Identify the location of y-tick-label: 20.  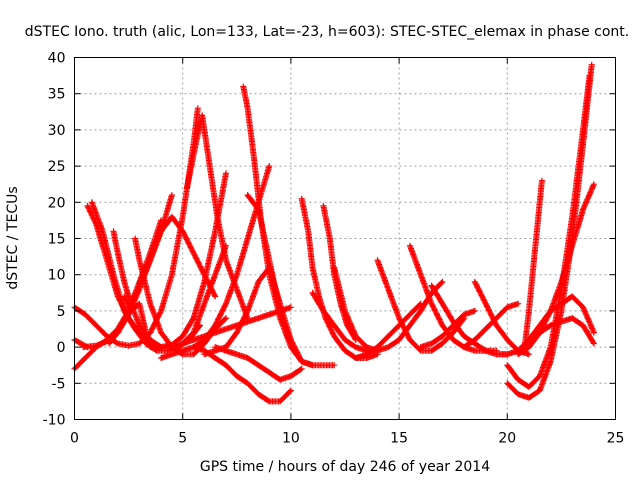
(57, 203).